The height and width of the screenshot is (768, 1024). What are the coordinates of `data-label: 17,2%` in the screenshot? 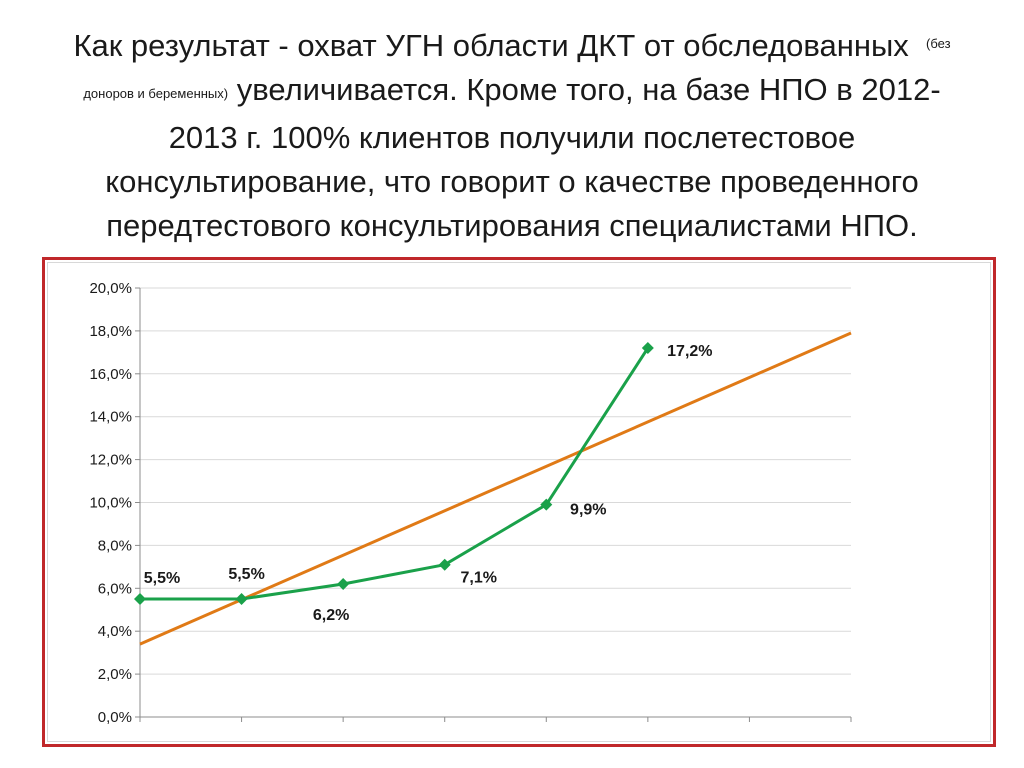 It's located at (689, 351).